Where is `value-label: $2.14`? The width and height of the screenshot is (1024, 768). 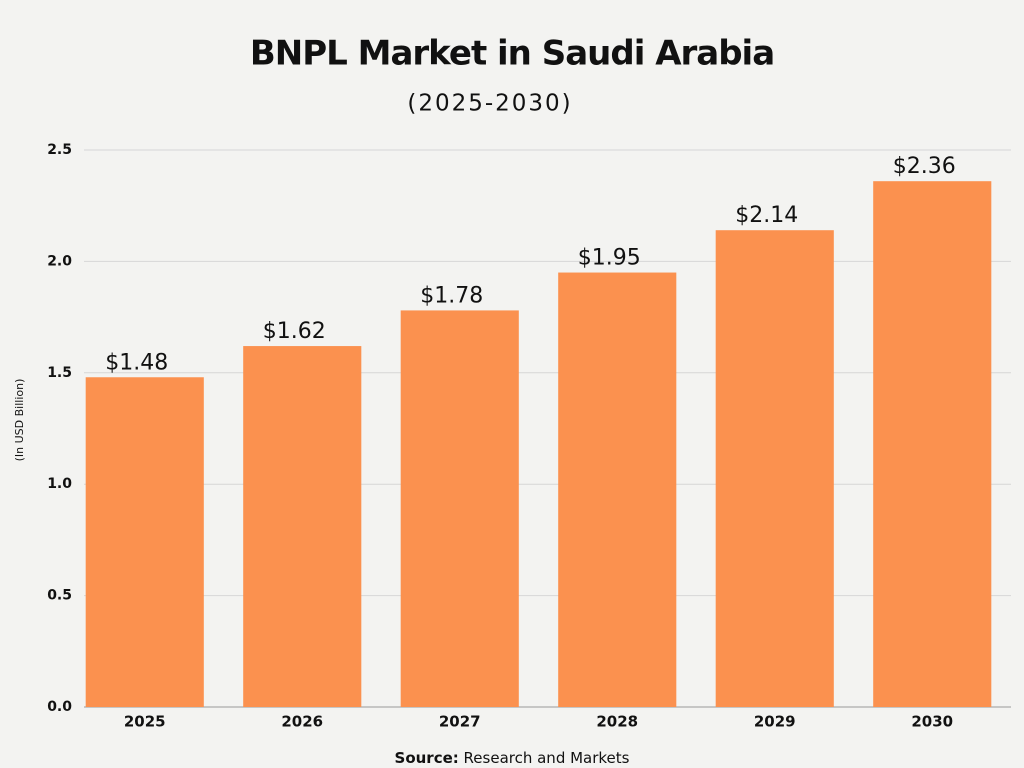
value-label: $2.14 is located at coordinates (766, 215).